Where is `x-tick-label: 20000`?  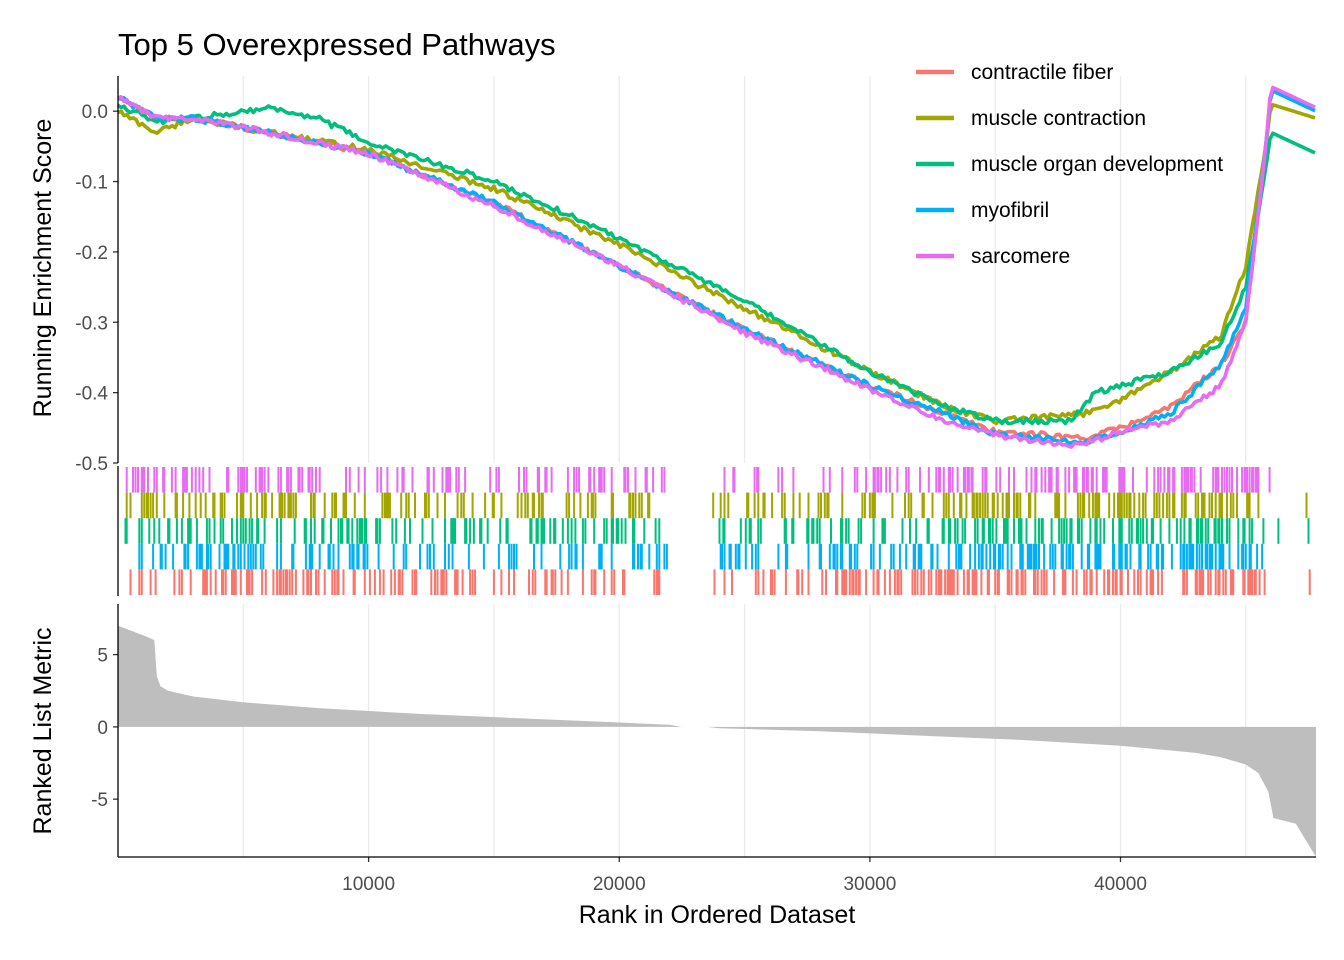
x-tick-label: 20000 is located at coordinates (619, 884).